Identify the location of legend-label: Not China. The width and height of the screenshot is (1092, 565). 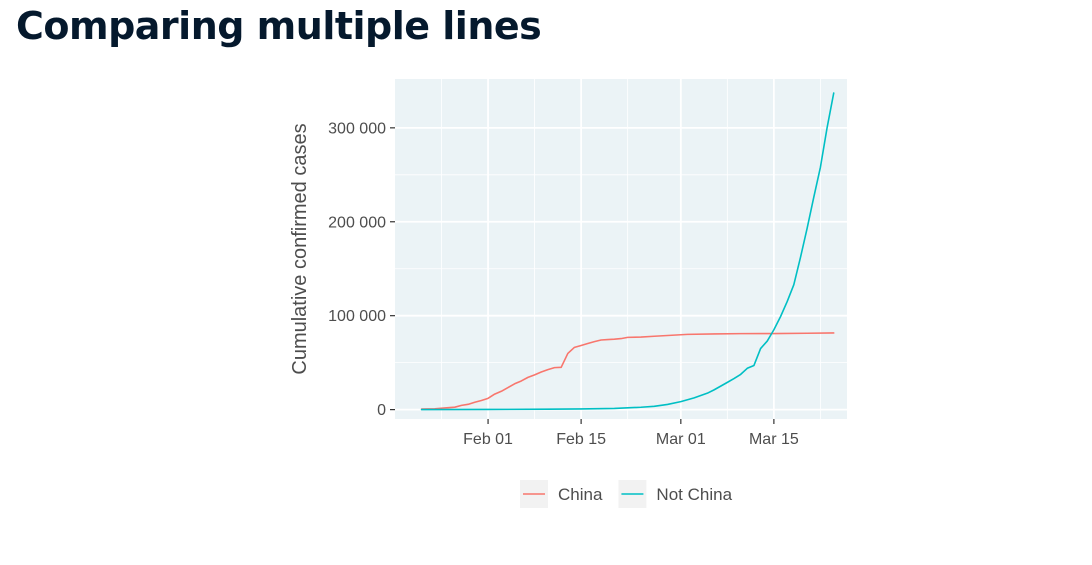
(694, 494).